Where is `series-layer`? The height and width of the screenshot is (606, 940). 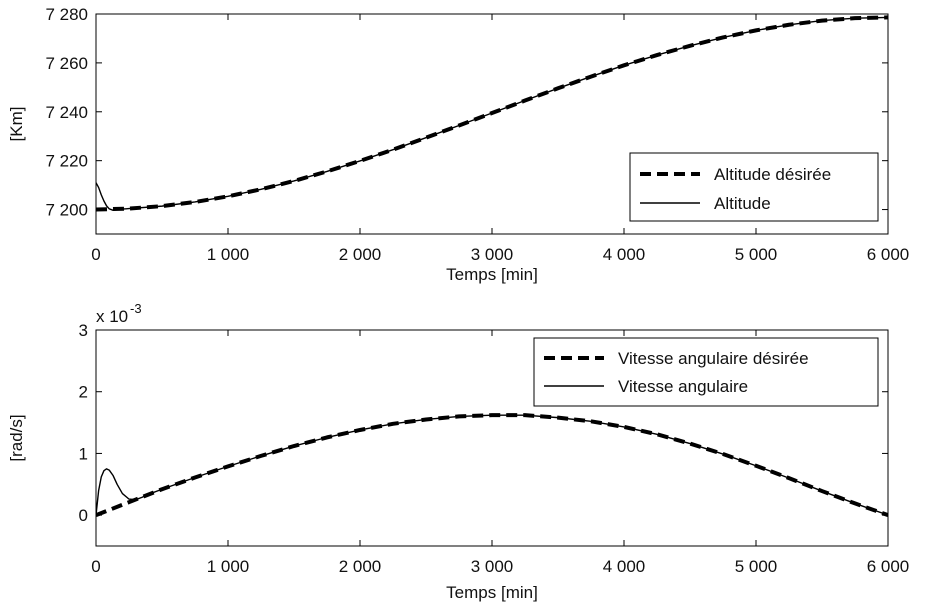
series-layer is located at coordinates (492, 465).